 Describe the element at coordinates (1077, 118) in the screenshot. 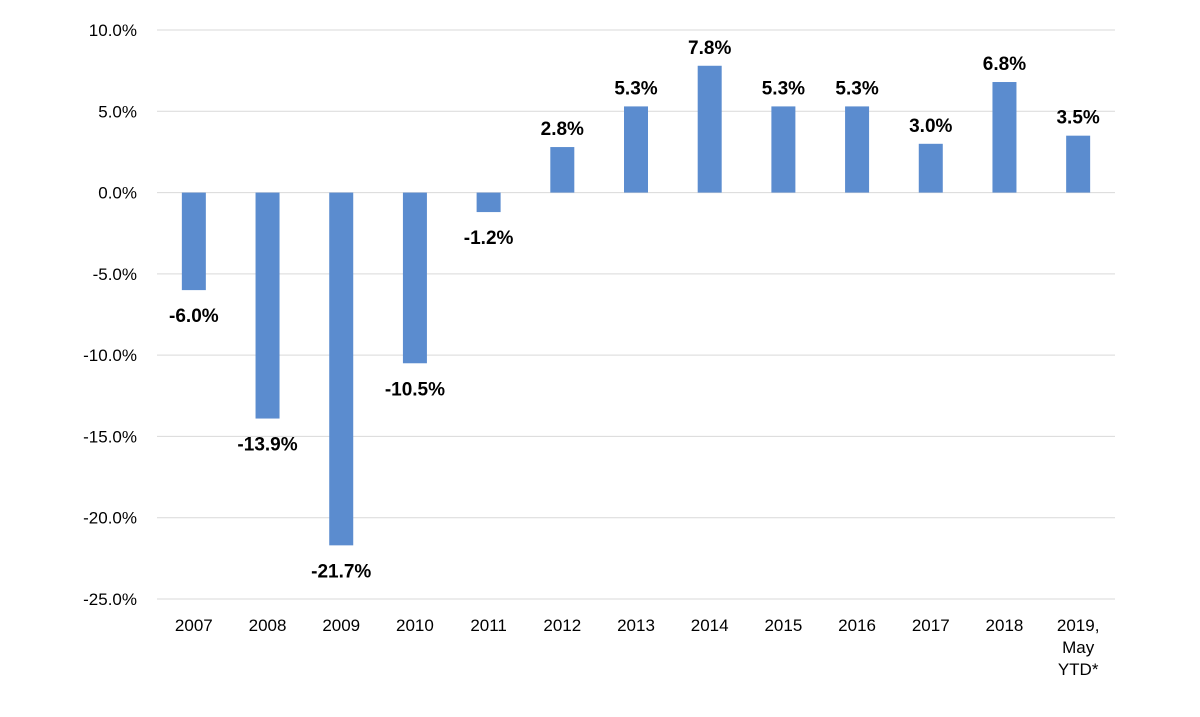

I see `data-label: 3.5%` at that location.